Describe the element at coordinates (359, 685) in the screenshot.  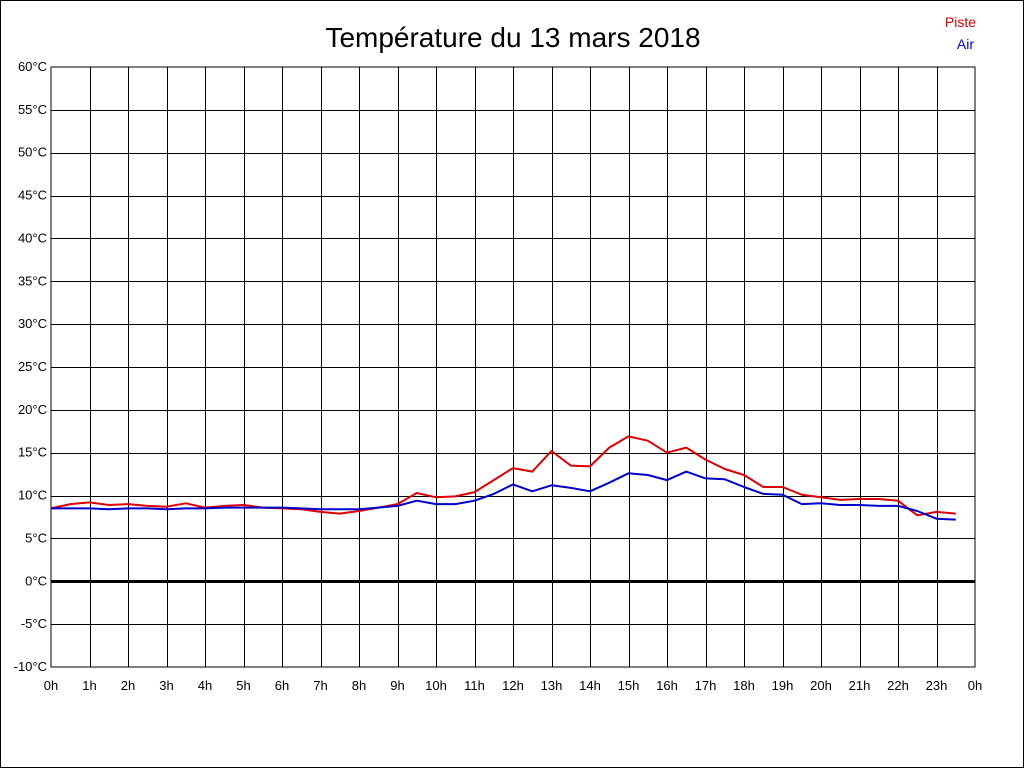
I see `x-tick-label: 8h` at that location.